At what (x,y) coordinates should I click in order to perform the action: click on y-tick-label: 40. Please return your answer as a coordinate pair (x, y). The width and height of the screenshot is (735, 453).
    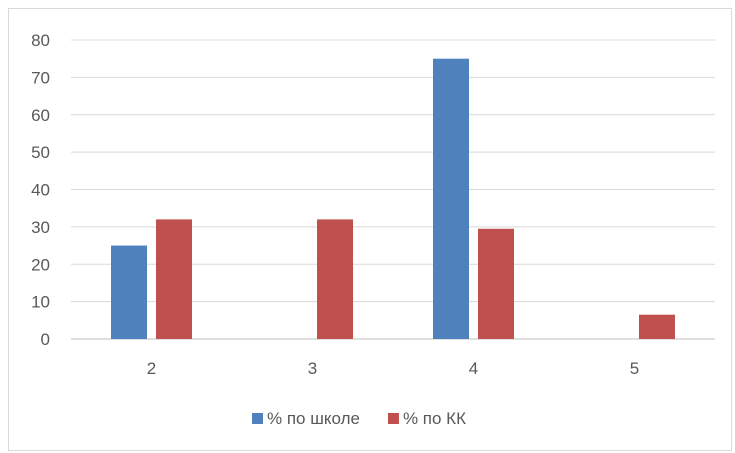
    Looking at the image, I should click on (40, 190).